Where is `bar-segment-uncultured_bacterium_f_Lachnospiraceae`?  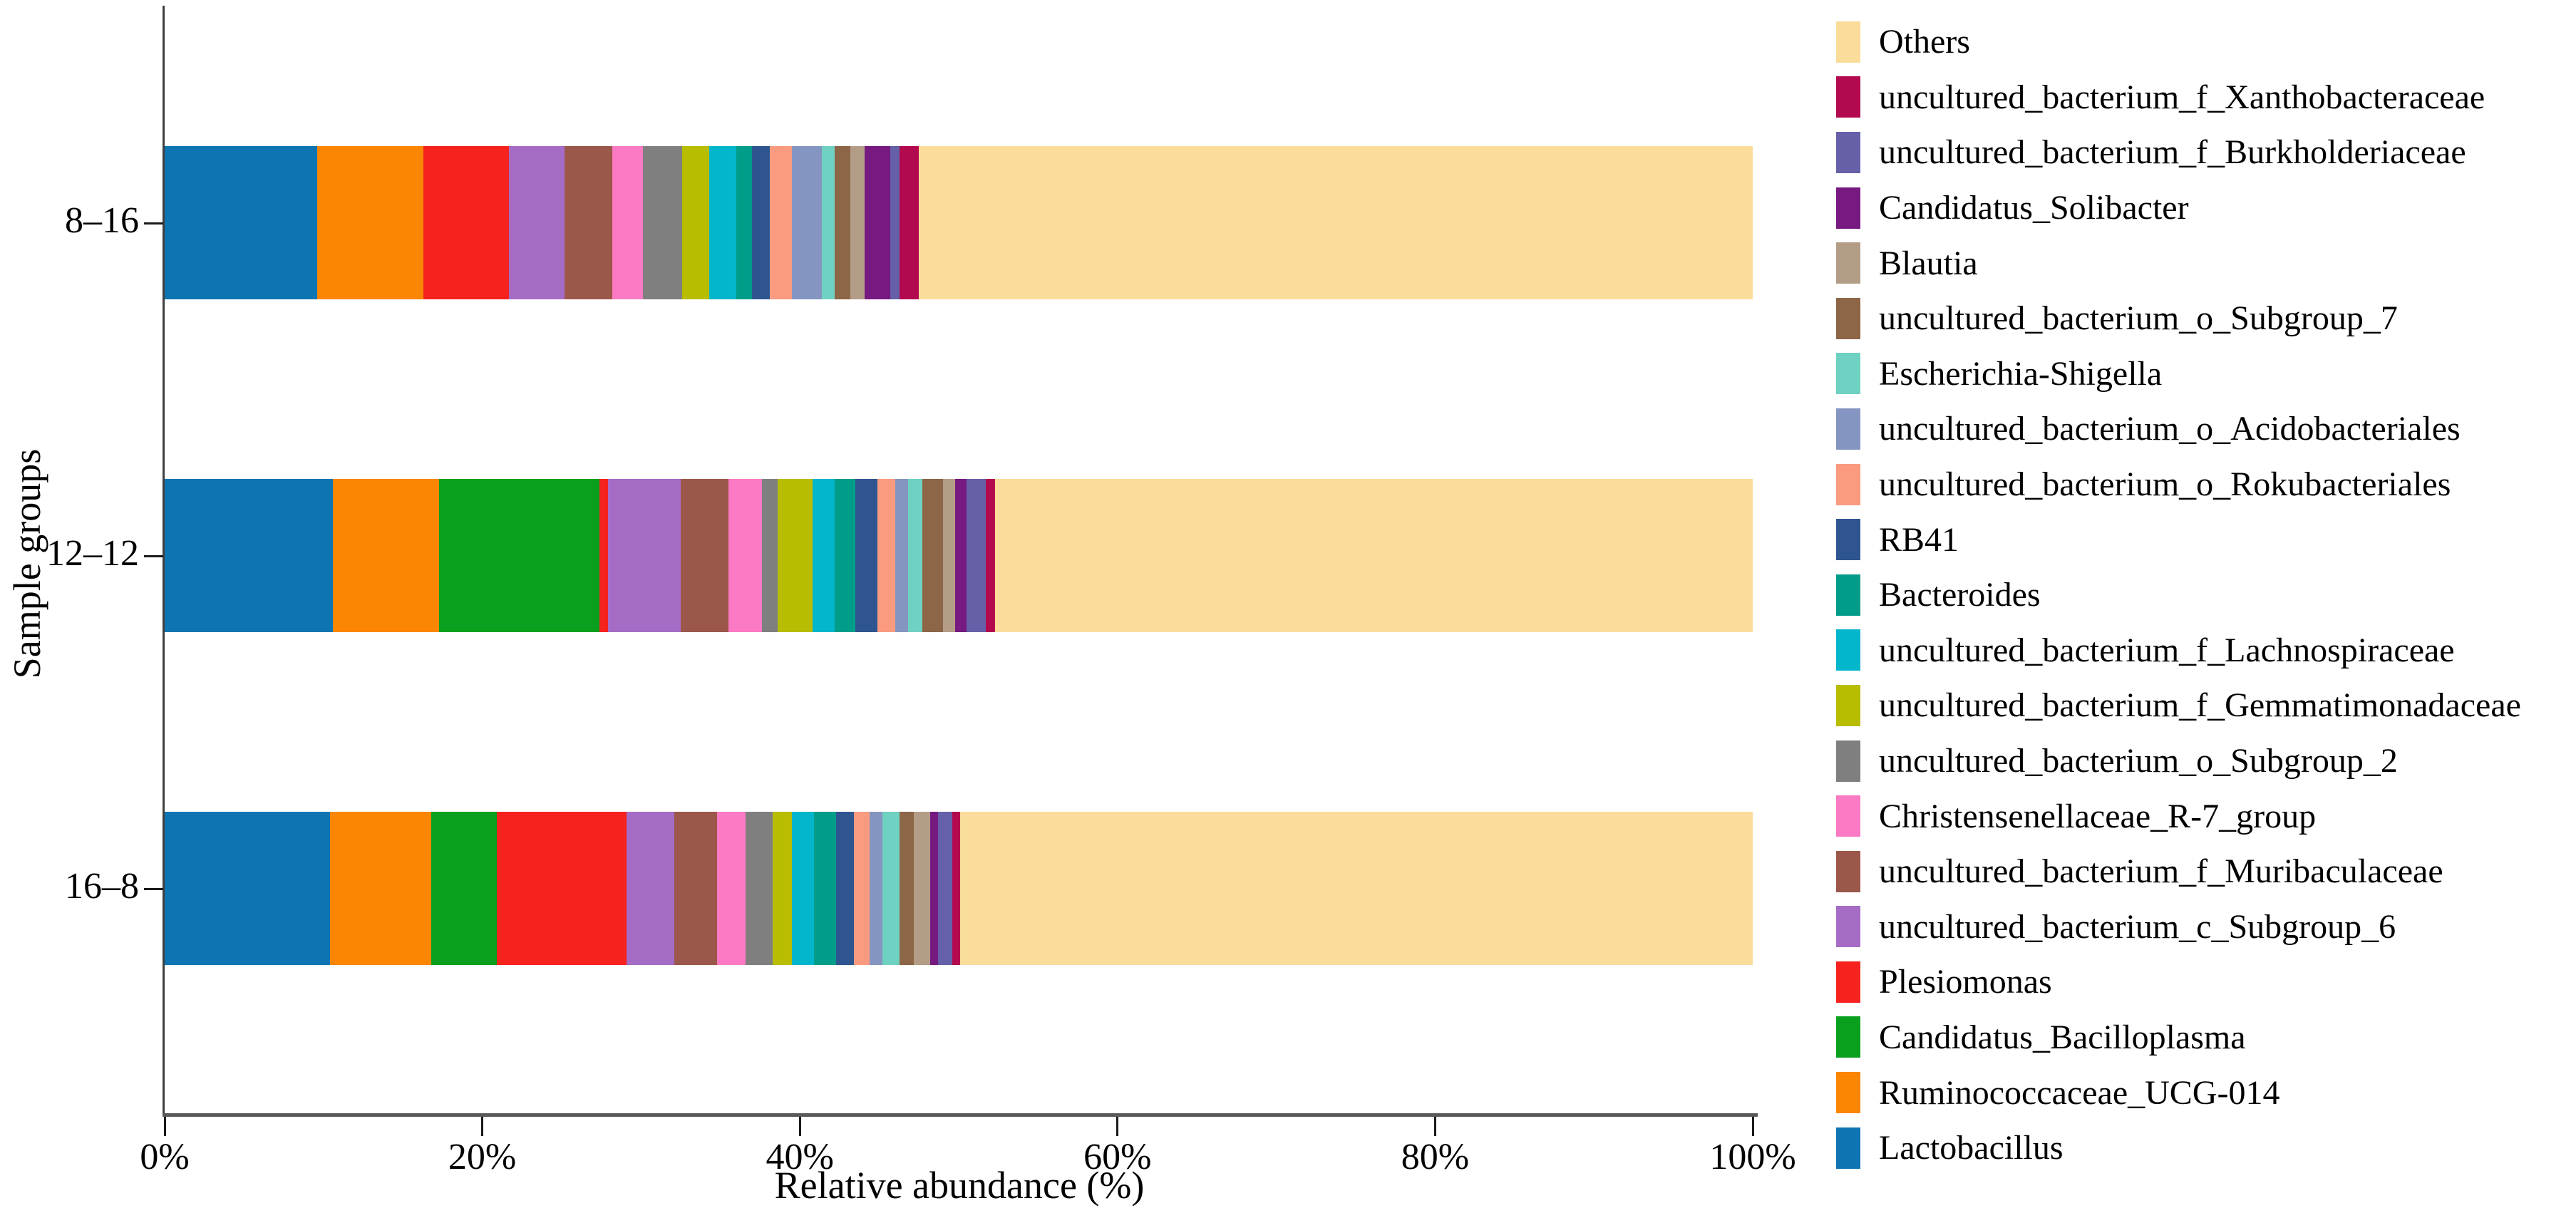 bar-segment-uncultured_bacterium_f_Lachnospiraceae is located at coordinates (823, 555).